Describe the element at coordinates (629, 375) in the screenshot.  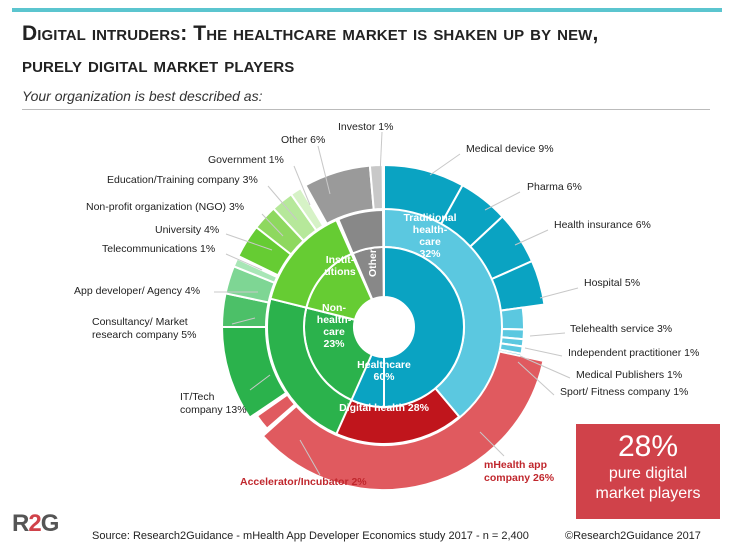
I see `outer-label-7-1: Medical Publishers 1%` at that location.